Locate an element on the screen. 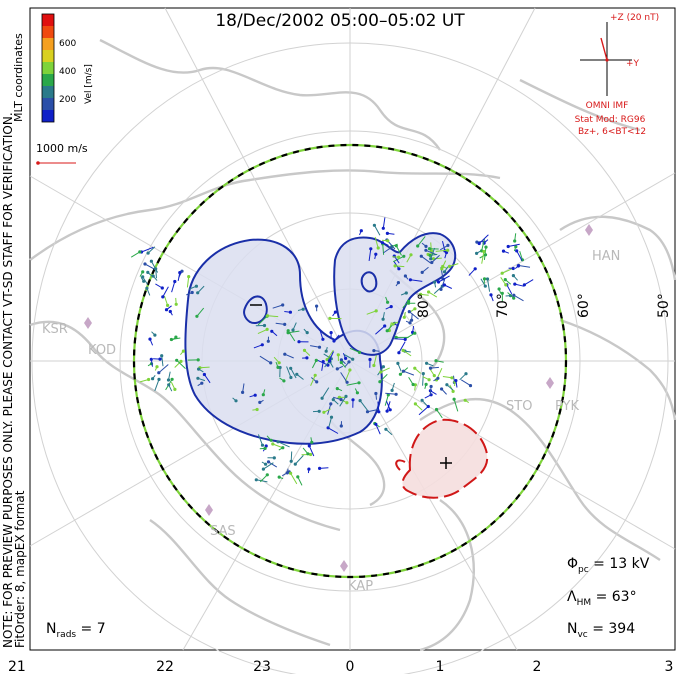 The height and width of the screenshot is (674, 680). svg-text: PYK is located at coordinates (567, 406).